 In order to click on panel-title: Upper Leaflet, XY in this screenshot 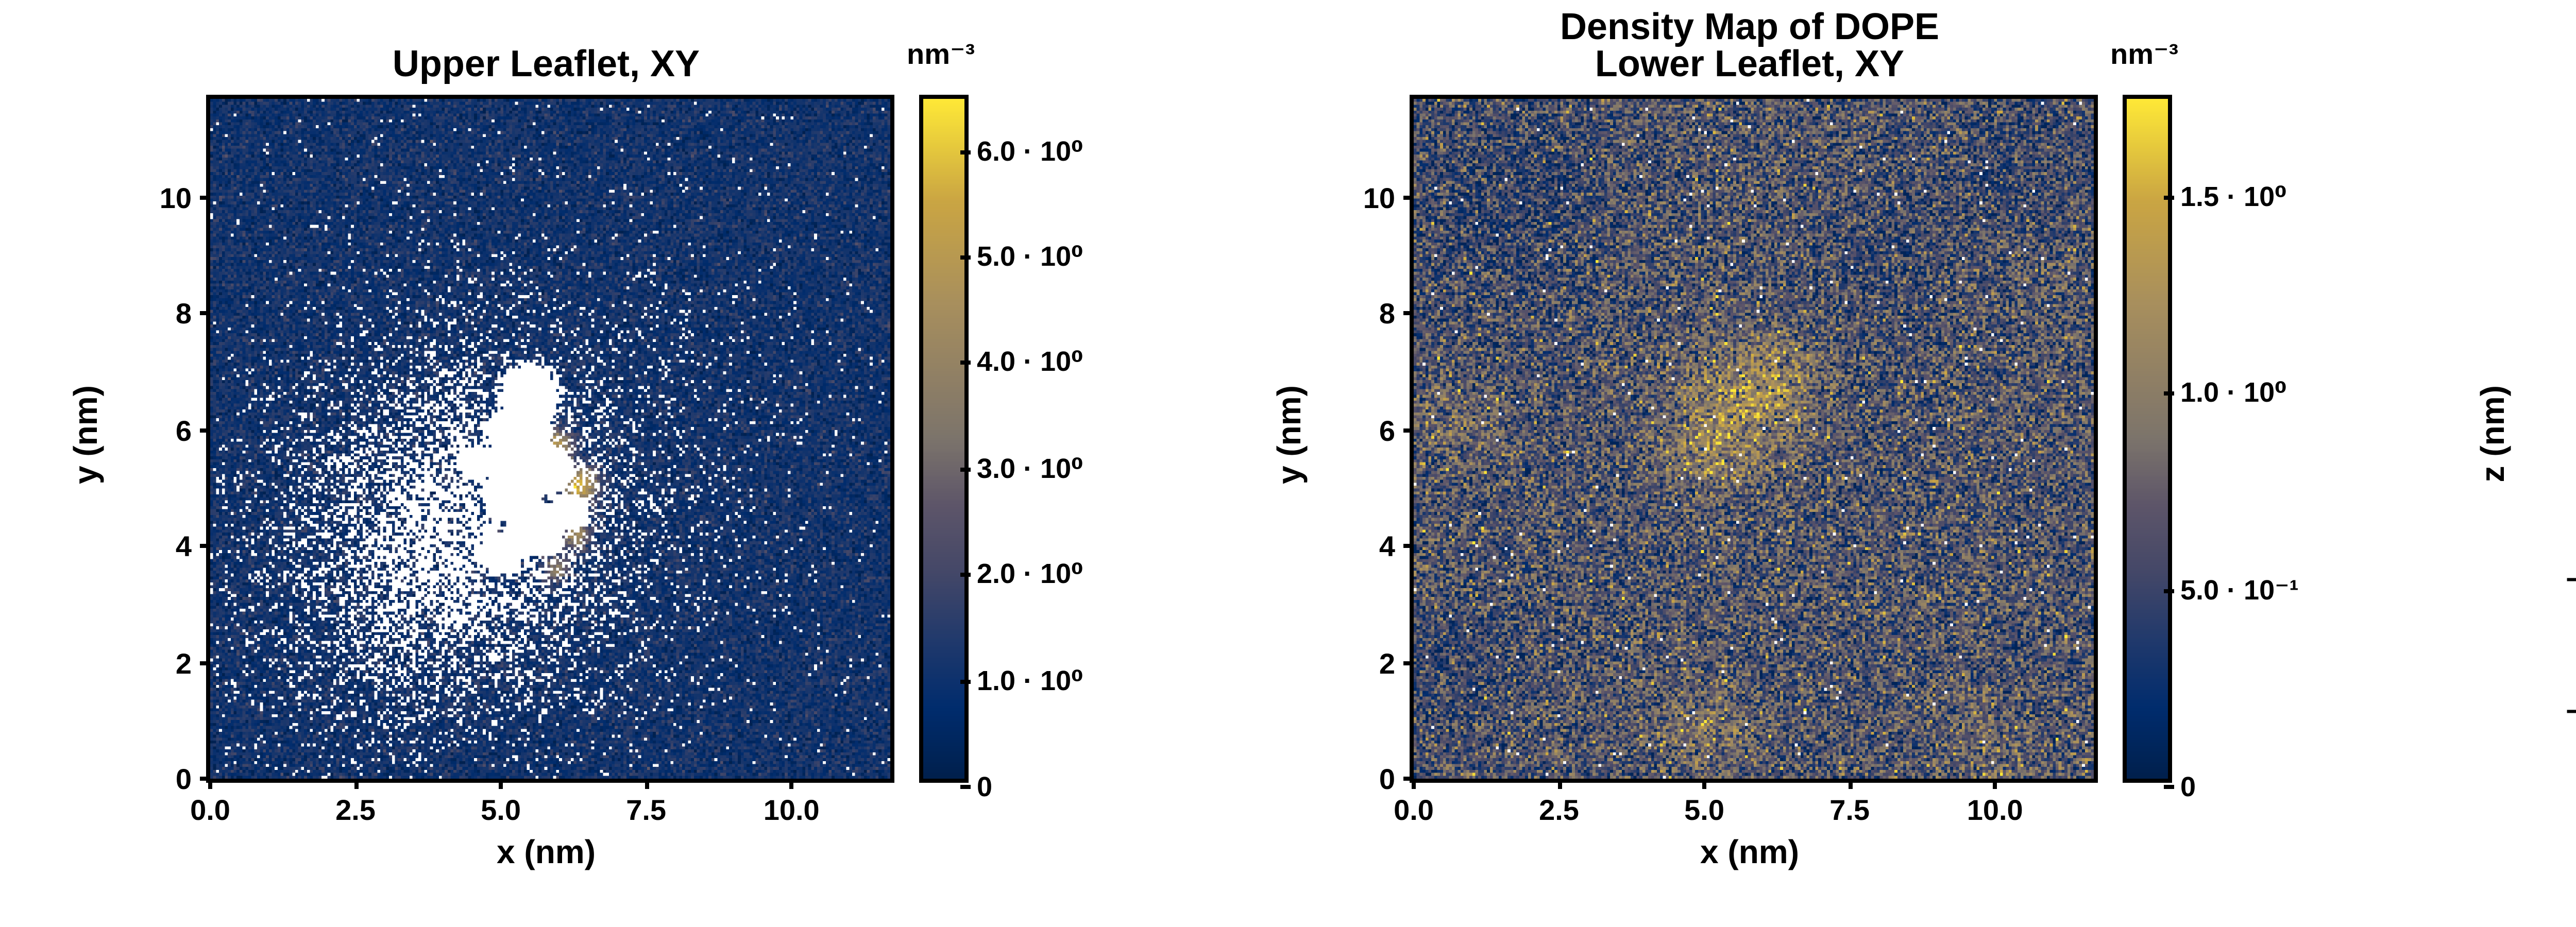, I will do `click(546, 64)`.